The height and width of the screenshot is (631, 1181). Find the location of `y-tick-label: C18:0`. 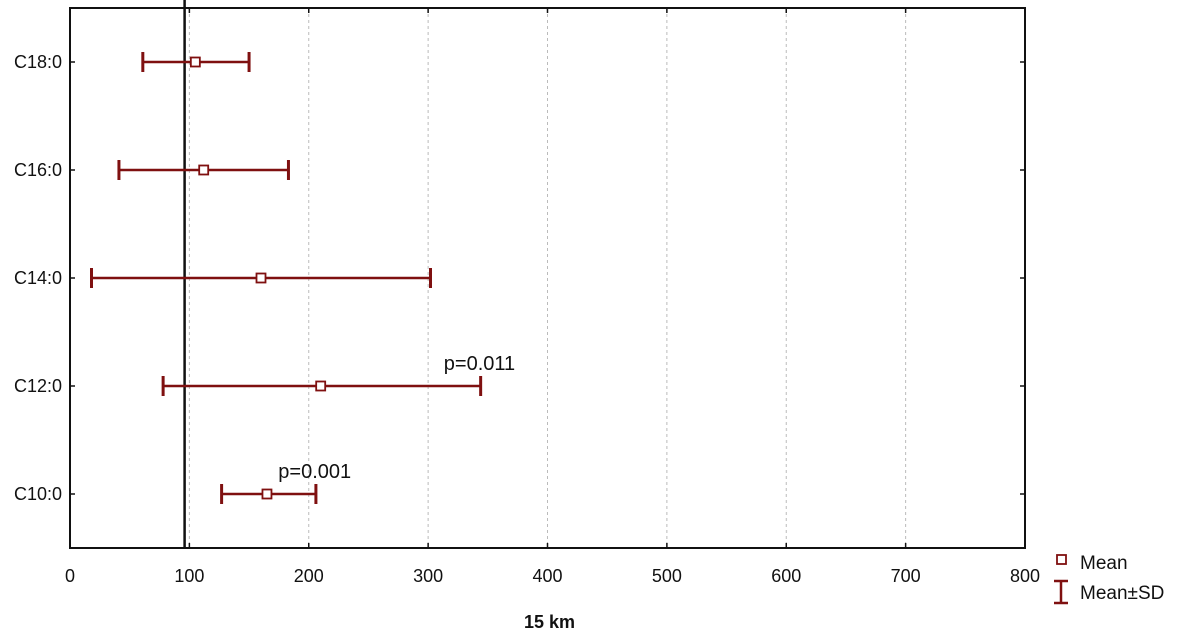

y-tick-label: C18:0 is located at coordinates (38, 62).